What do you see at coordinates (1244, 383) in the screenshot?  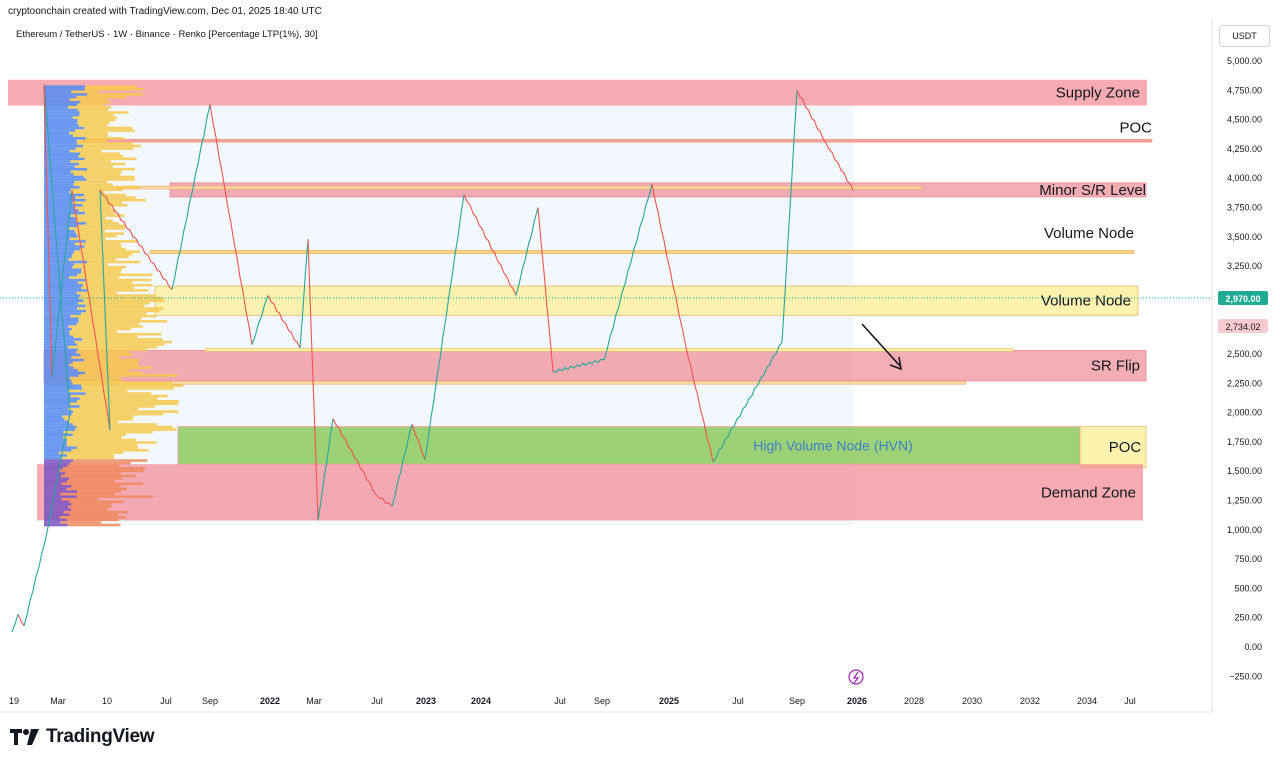 I see `y-tick-label: 2,250.00` at bounding box center [1244, 383].